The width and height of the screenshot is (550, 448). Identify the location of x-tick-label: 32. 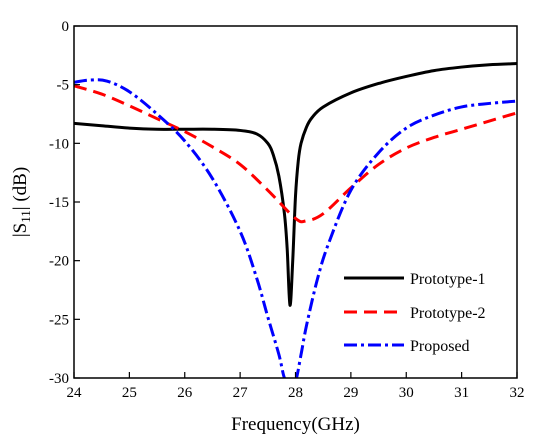
(517, 393).